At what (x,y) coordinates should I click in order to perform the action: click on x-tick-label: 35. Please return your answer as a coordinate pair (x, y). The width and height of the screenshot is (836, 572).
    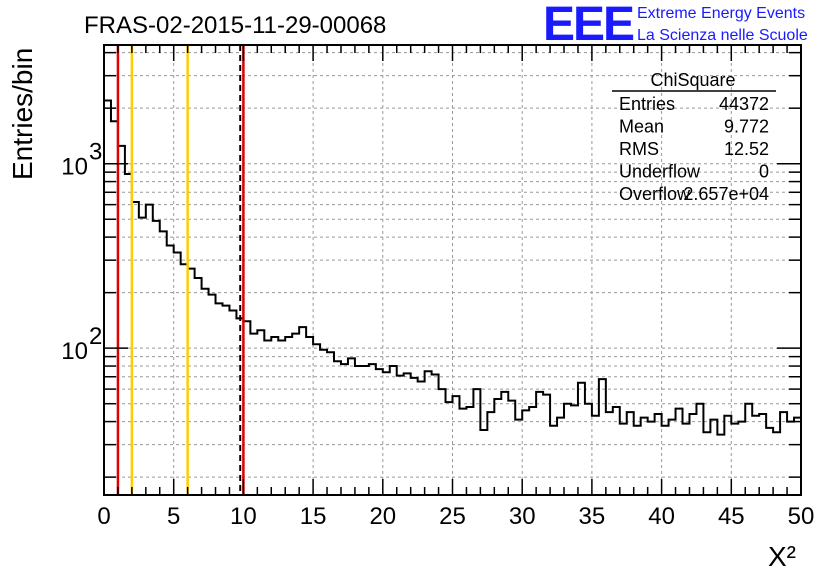
    Looking at the image, I should click on (592, 516).